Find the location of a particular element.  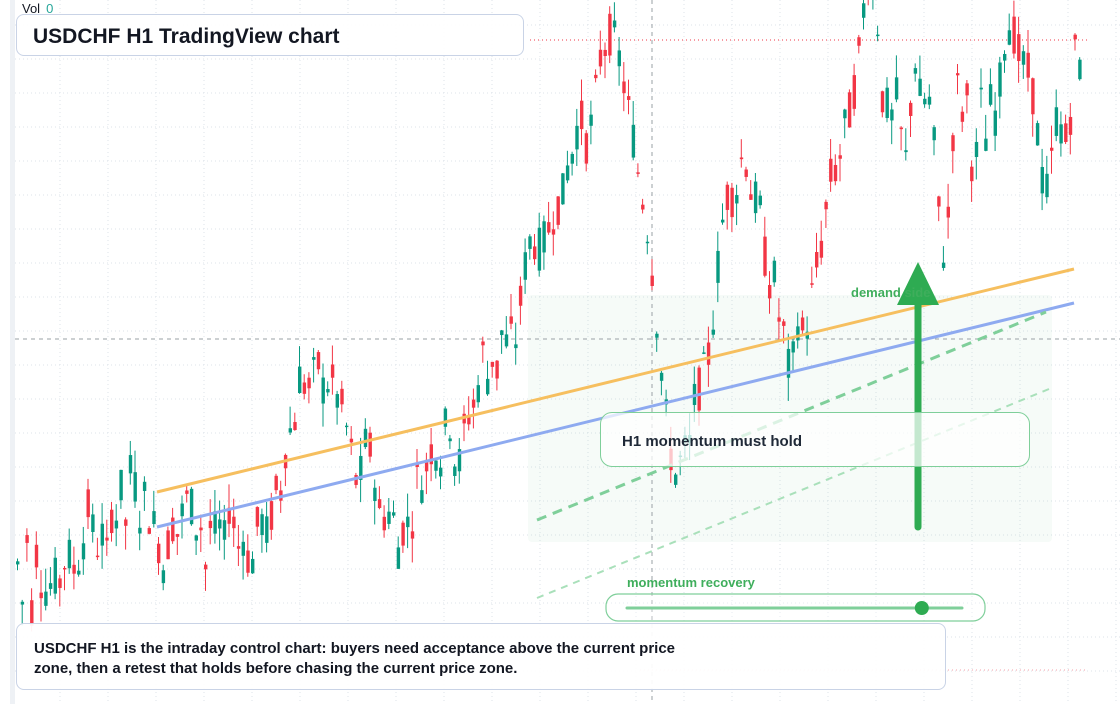

chart-title: USDCHF H1 TradingView chart is located at coordinates (186, 36).